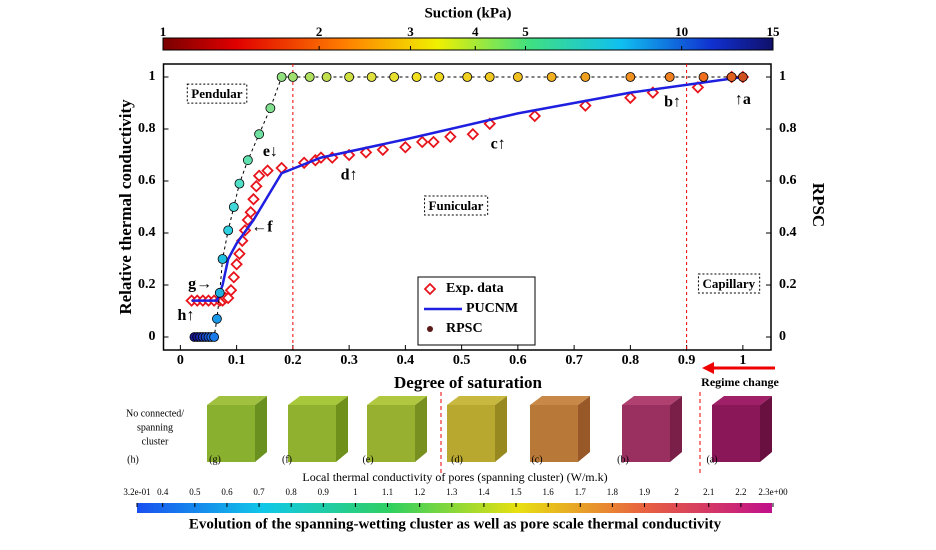  What do you see at coordinates (195, 492) in the screenshot?
I see `colorbar-tick-label: 0.5` at bounding box center [195, 492].